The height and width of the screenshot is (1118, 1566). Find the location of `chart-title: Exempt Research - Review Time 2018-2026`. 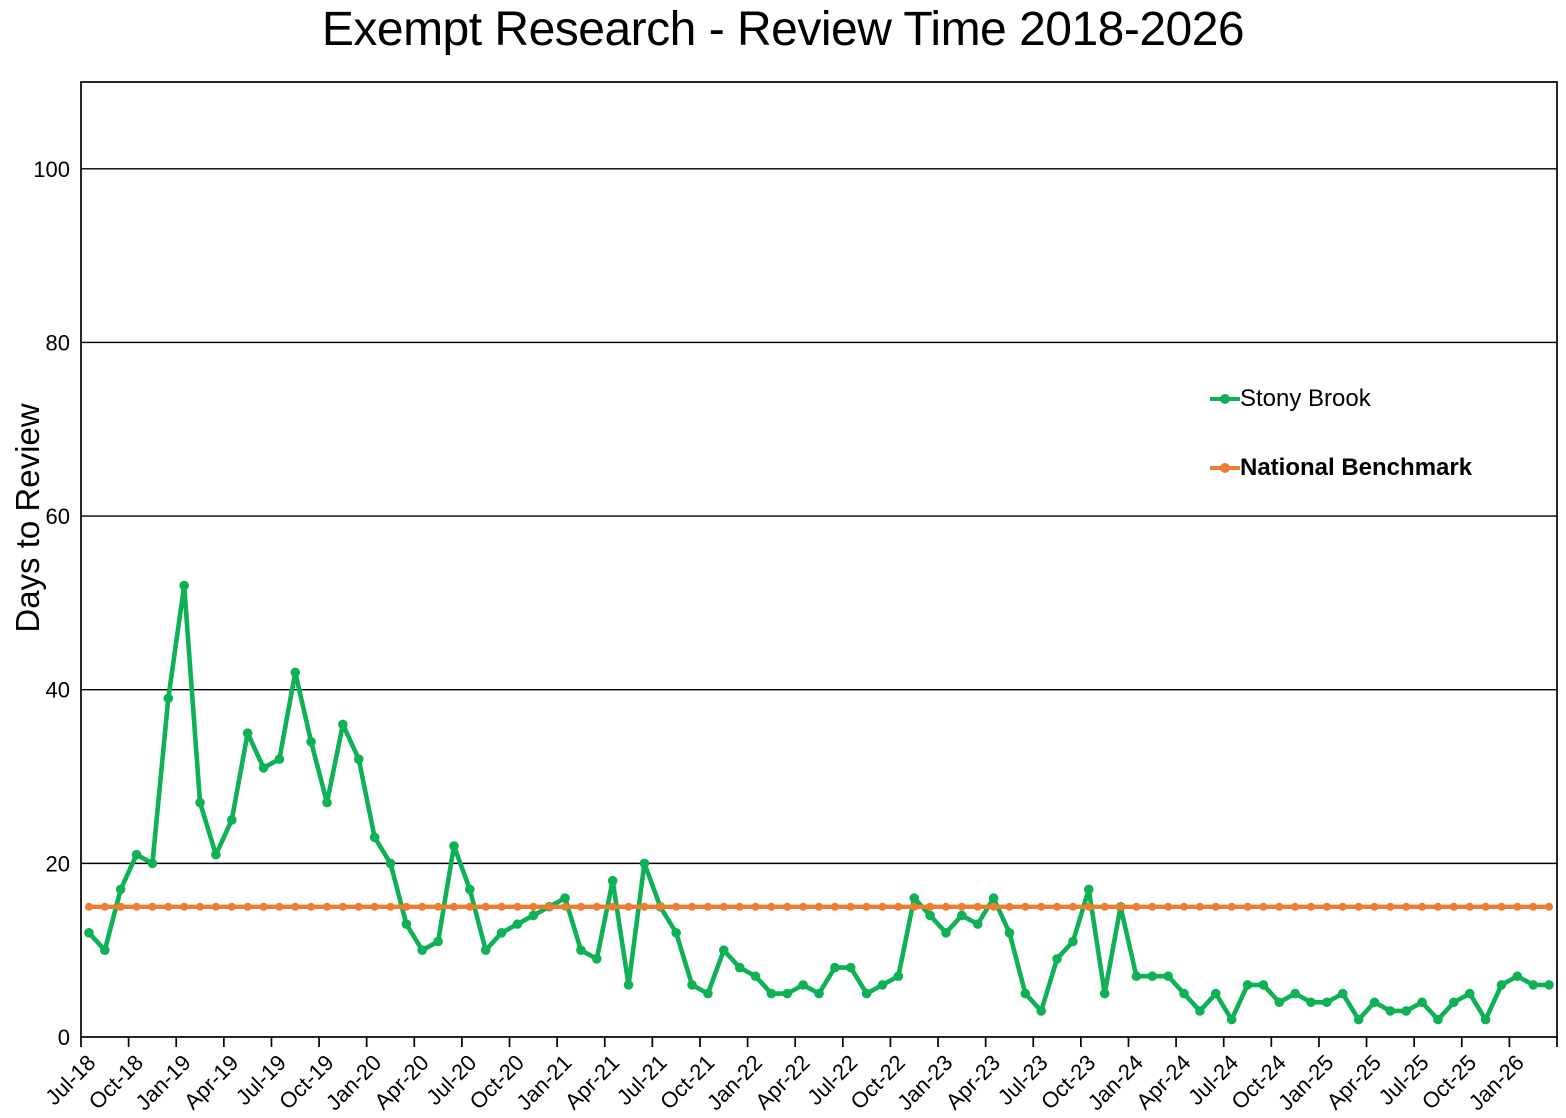

chart-title: Exempt Research - Review Time 2018-2026 is located at coordinates (783, 29).